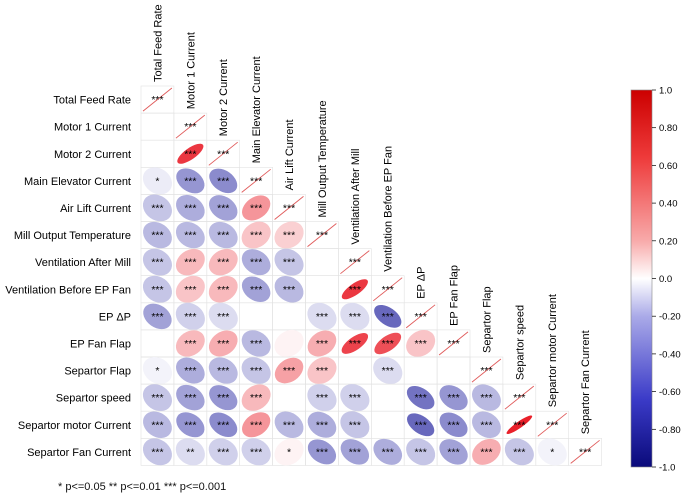  What do you see at coordinates (389, 209) in the screenshot?
I see `column-label: Ventilation Before EP Fan` at bounding box center [389, 209].